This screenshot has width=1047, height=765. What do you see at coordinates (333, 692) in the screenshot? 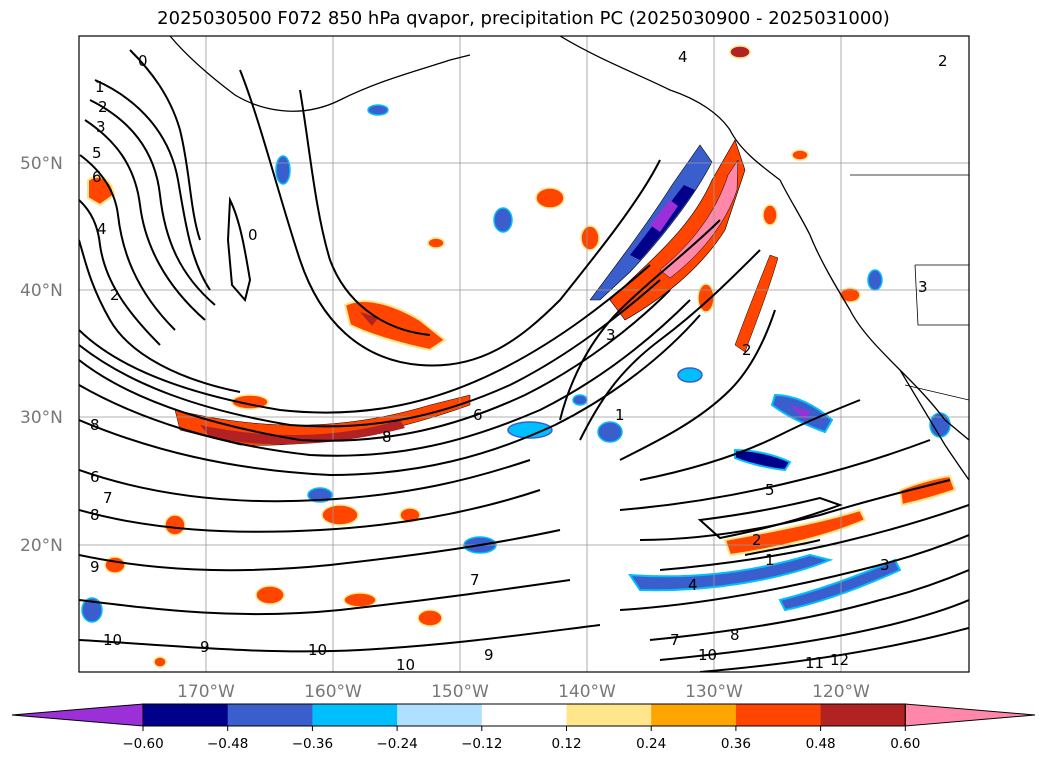
I see `lon-tick-label: 160°W` at bounding box center [333, 692].